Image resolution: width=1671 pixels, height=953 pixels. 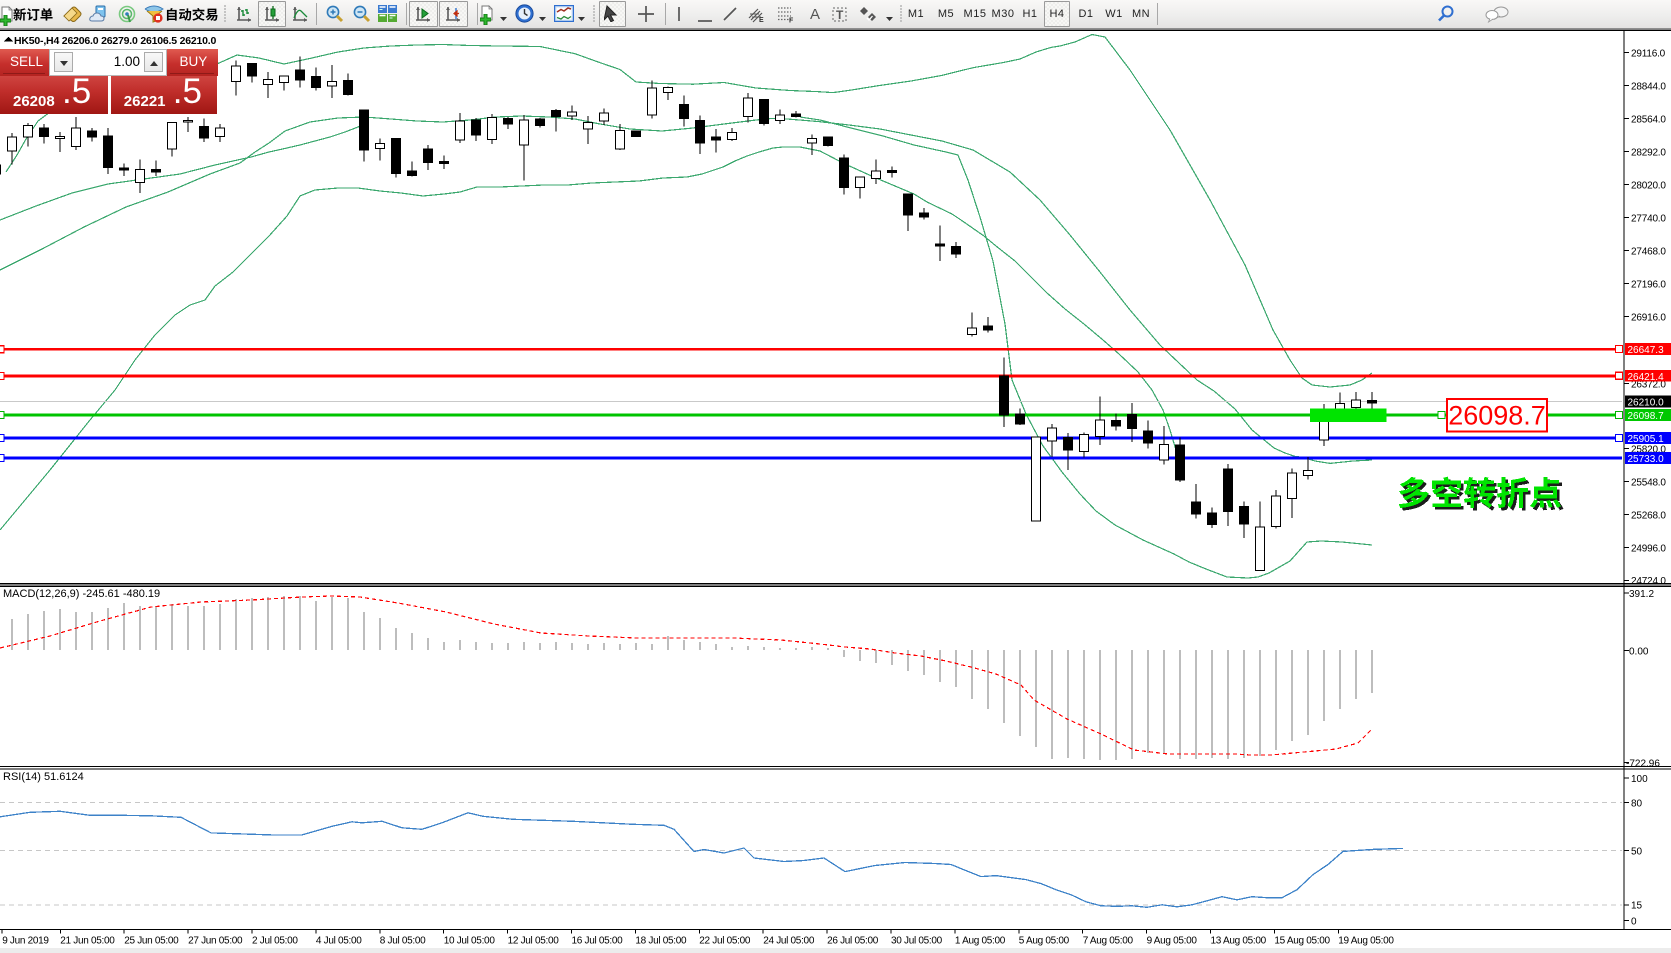 What do you see at coordinates (853, 941) in the screenshot?
I see `svg-text: 26 Jul 05:00` at bounding box center [853, 941].